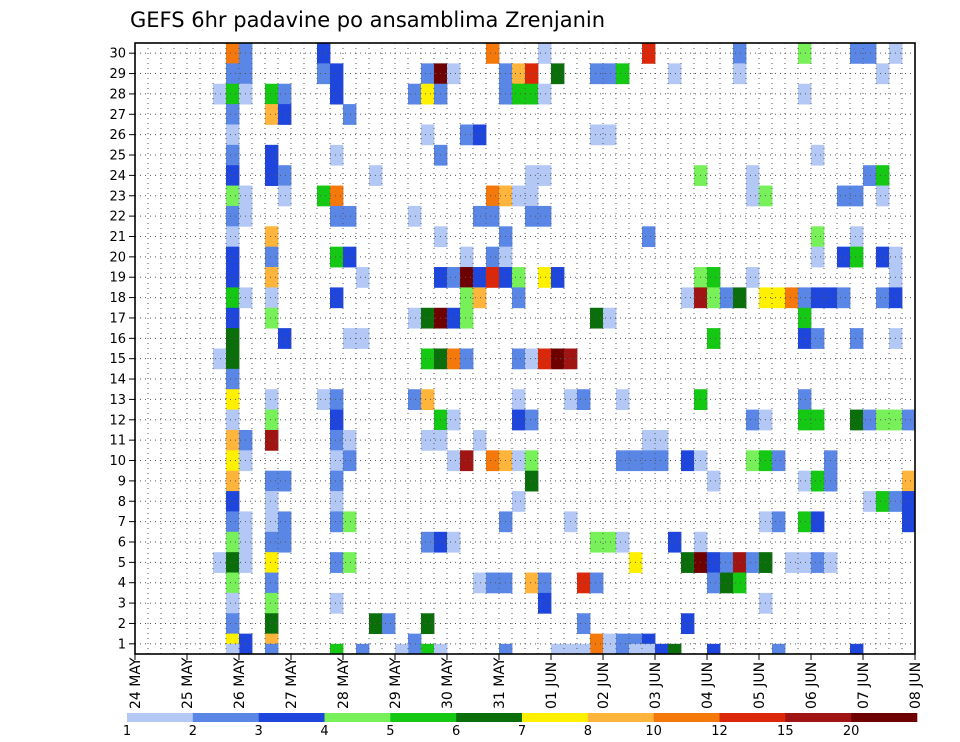  What do you see at coordinates (117, 318) in the screenshot?
I see `y-tick-label: 17` at bounding box center [117, 318].